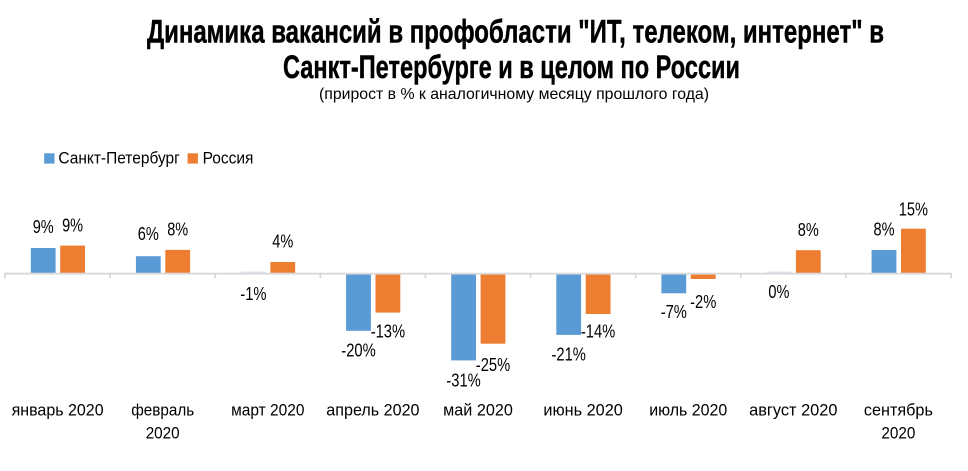 This screenshot has height=471, width=968. Describe the element at coordinates (253, 294) in the screenshot. I see `svg-text: -1%` at that location.